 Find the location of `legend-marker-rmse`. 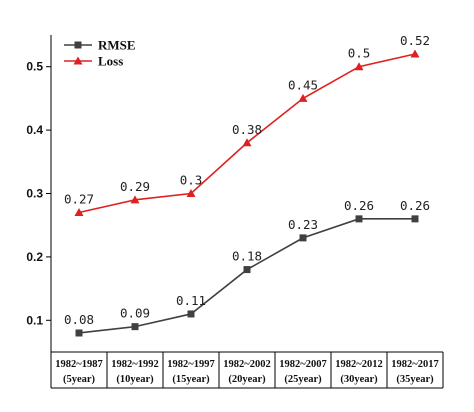

legend-marker-rmse is located at coordinates (78, 45).